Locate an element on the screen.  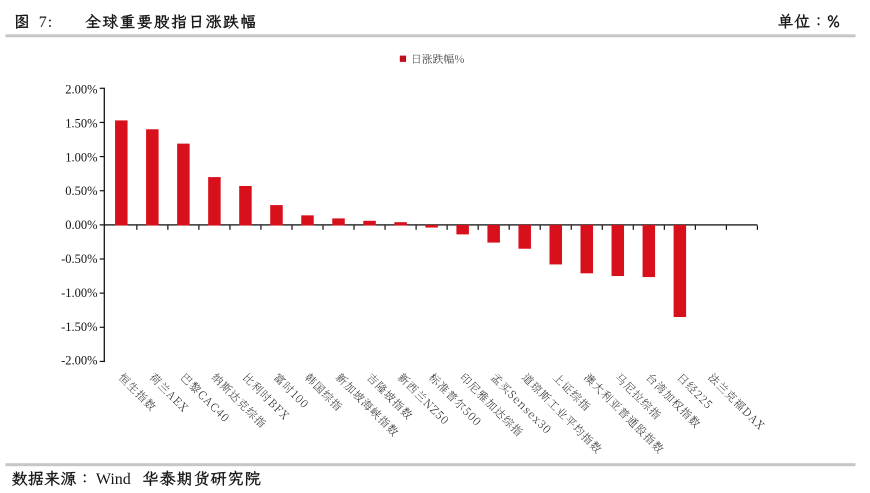
svg-text: -2.00% is located at coordinates (79, 361).